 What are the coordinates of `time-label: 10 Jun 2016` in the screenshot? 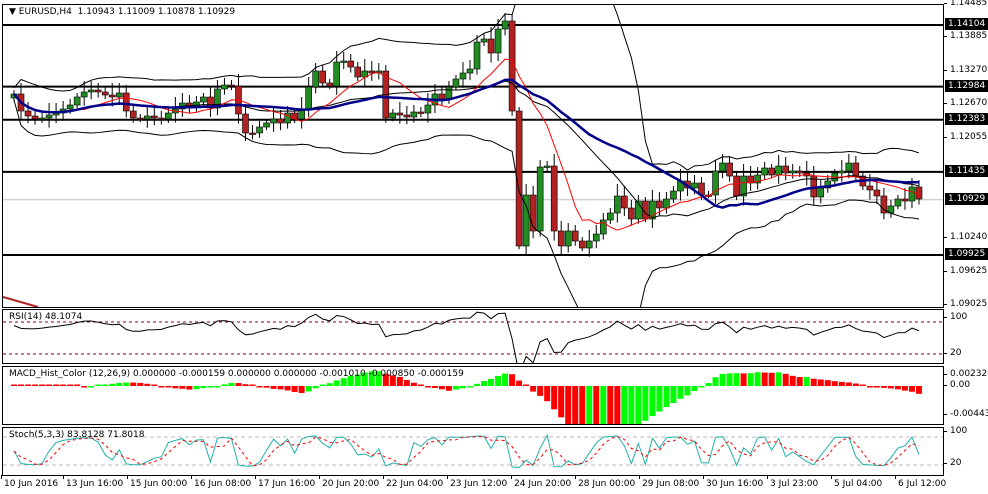 It's located at (29, 482).